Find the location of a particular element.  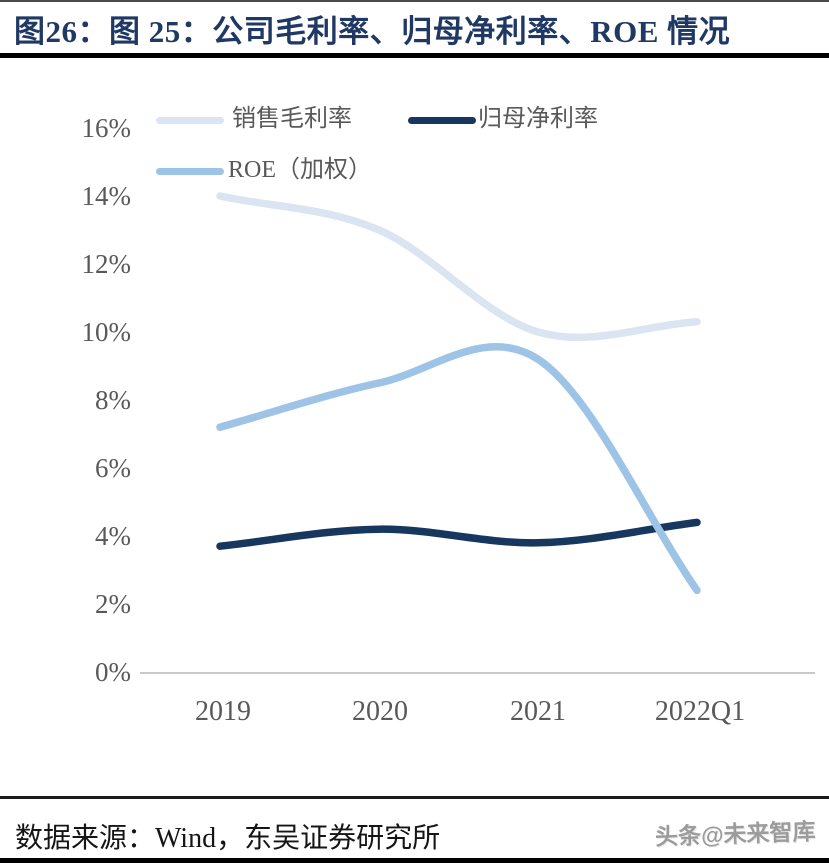

legend-label-roe: ROE（加权） is located at coordinates (300, 170).